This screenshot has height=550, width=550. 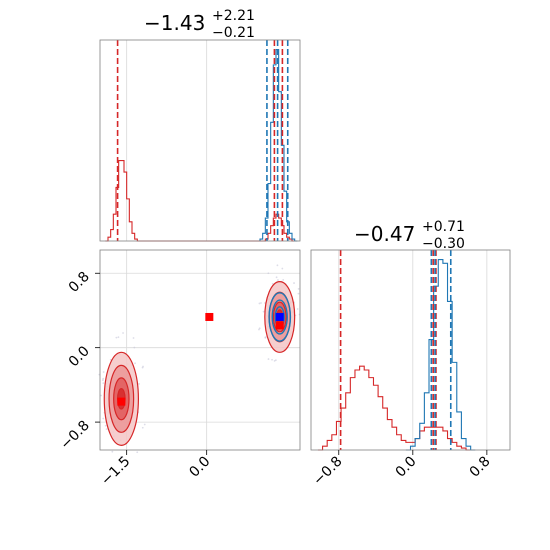 What do you see at coordinates (174, 23) in the screenshot?
I see `title-top-main: −1.43` at bounding box center [174, 23].